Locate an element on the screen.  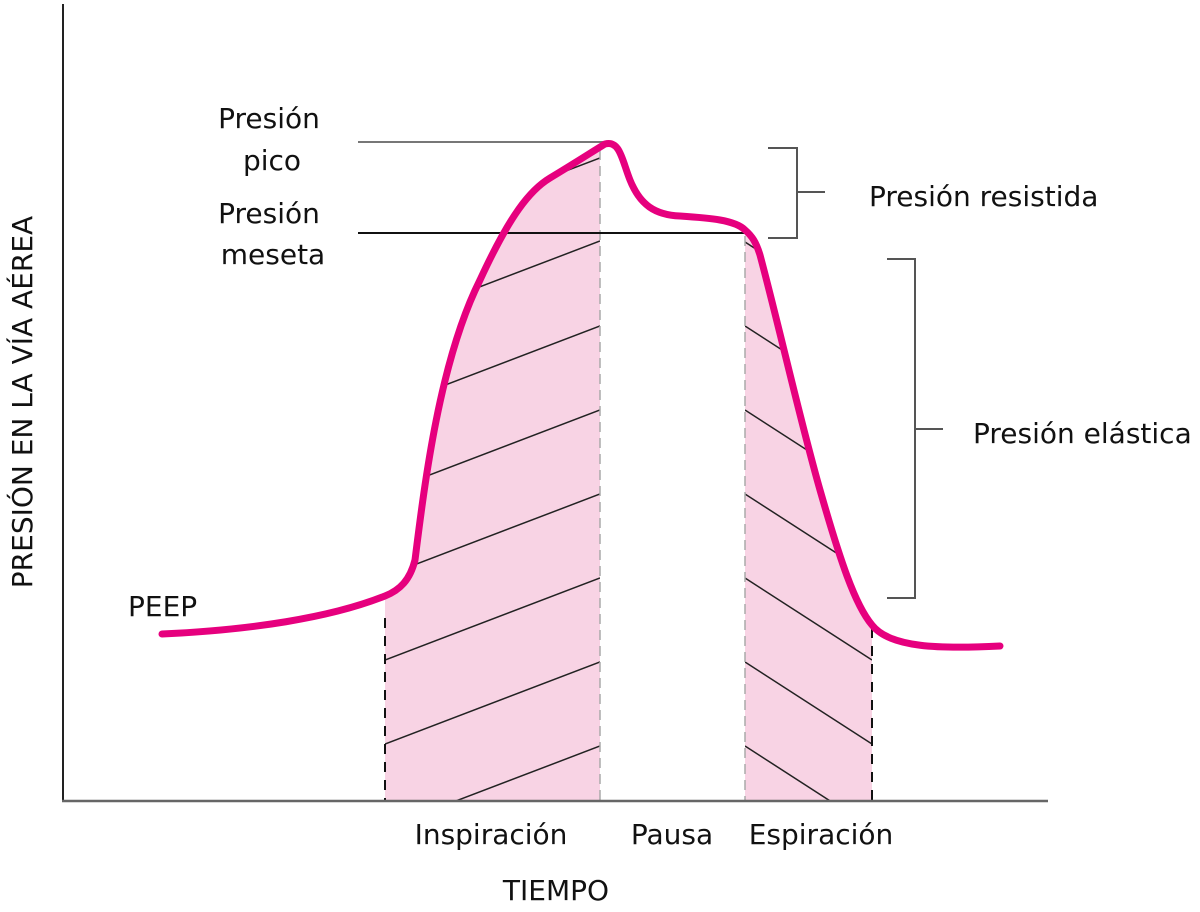
x-axis-label: TIEMPO is located at coordinates (555, 890).